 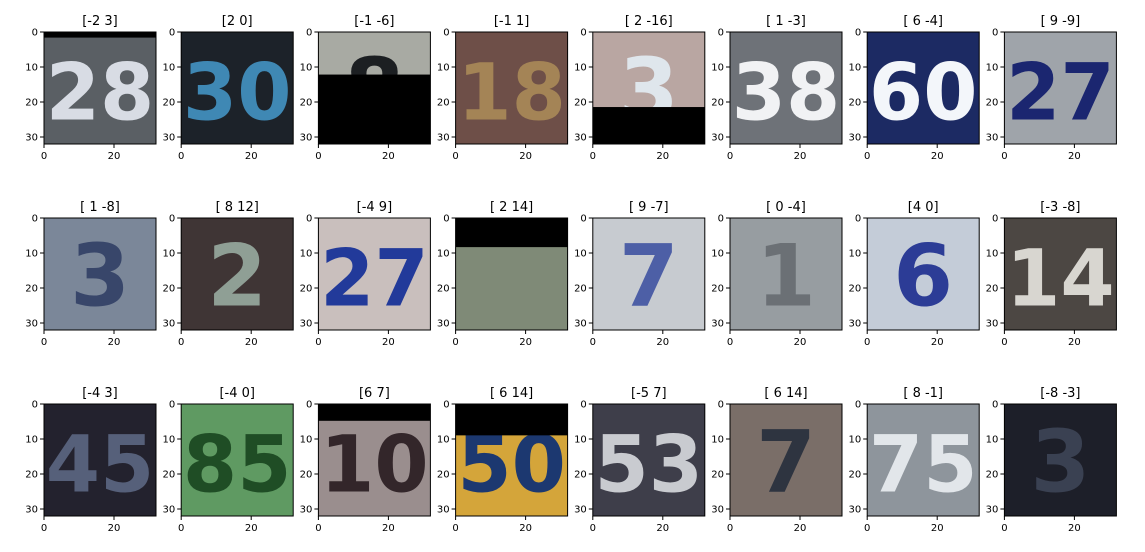 What do you see at coordinates (512, 21) in the screenshot?
I see `panel-title: [-1 1]` at bounding box center [512, 21].